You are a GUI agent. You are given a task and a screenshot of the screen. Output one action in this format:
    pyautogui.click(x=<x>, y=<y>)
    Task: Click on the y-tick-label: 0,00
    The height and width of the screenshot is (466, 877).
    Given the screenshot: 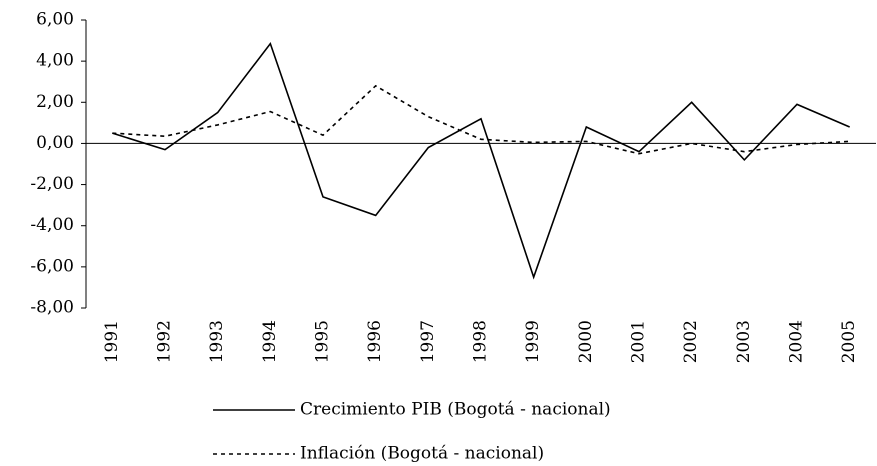 What is the action you would take?
    pyautogui.click(x=55, y=143)
    